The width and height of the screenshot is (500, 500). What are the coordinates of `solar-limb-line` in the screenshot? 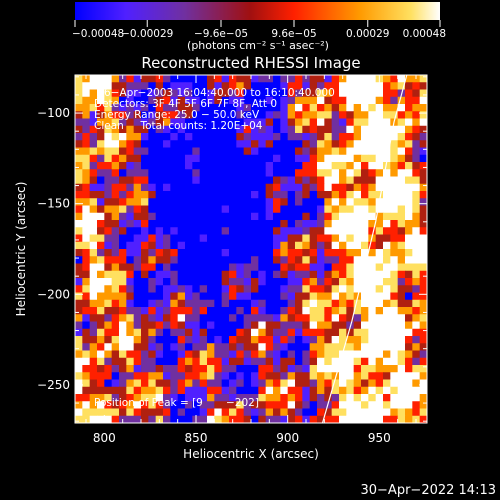 It's located at (364, 249).